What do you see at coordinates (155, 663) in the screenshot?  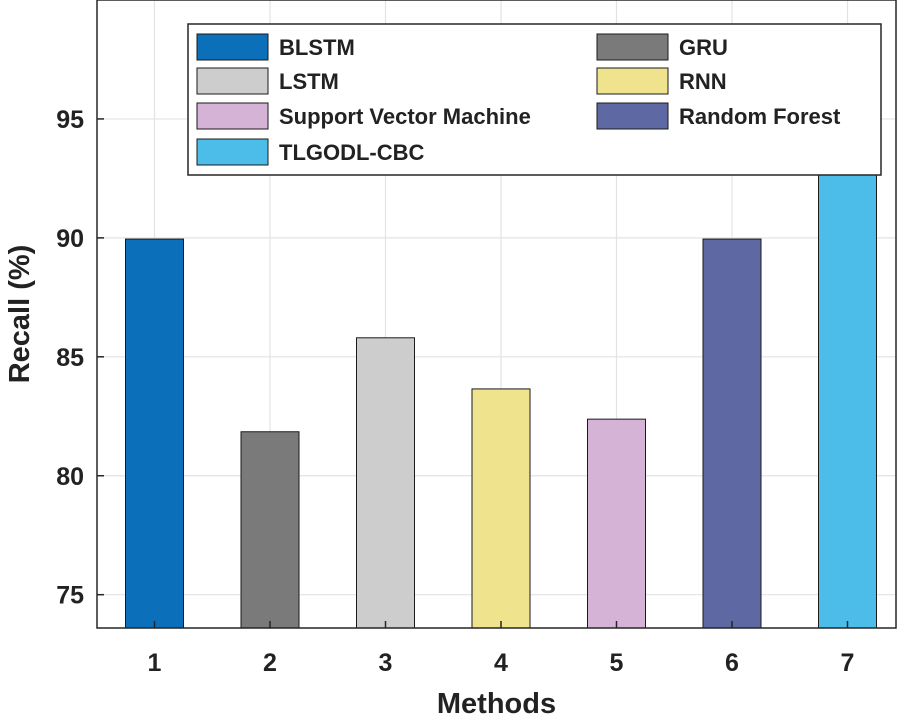 I see `x-tick-label: 1` at bounding box center [155, 663].